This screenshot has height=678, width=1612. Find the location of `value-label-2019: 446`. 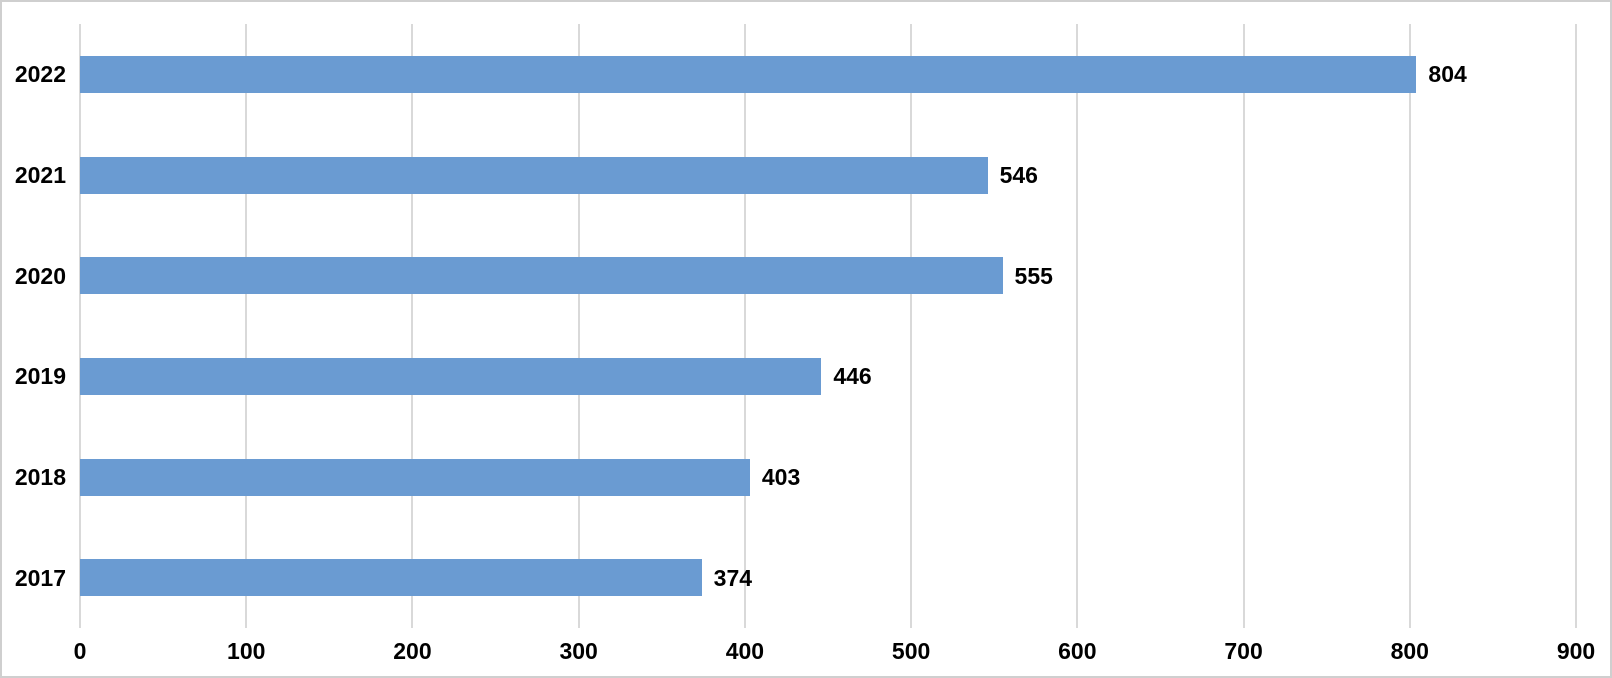

value-label-2019: 446 is located at coordinates (852, 376).